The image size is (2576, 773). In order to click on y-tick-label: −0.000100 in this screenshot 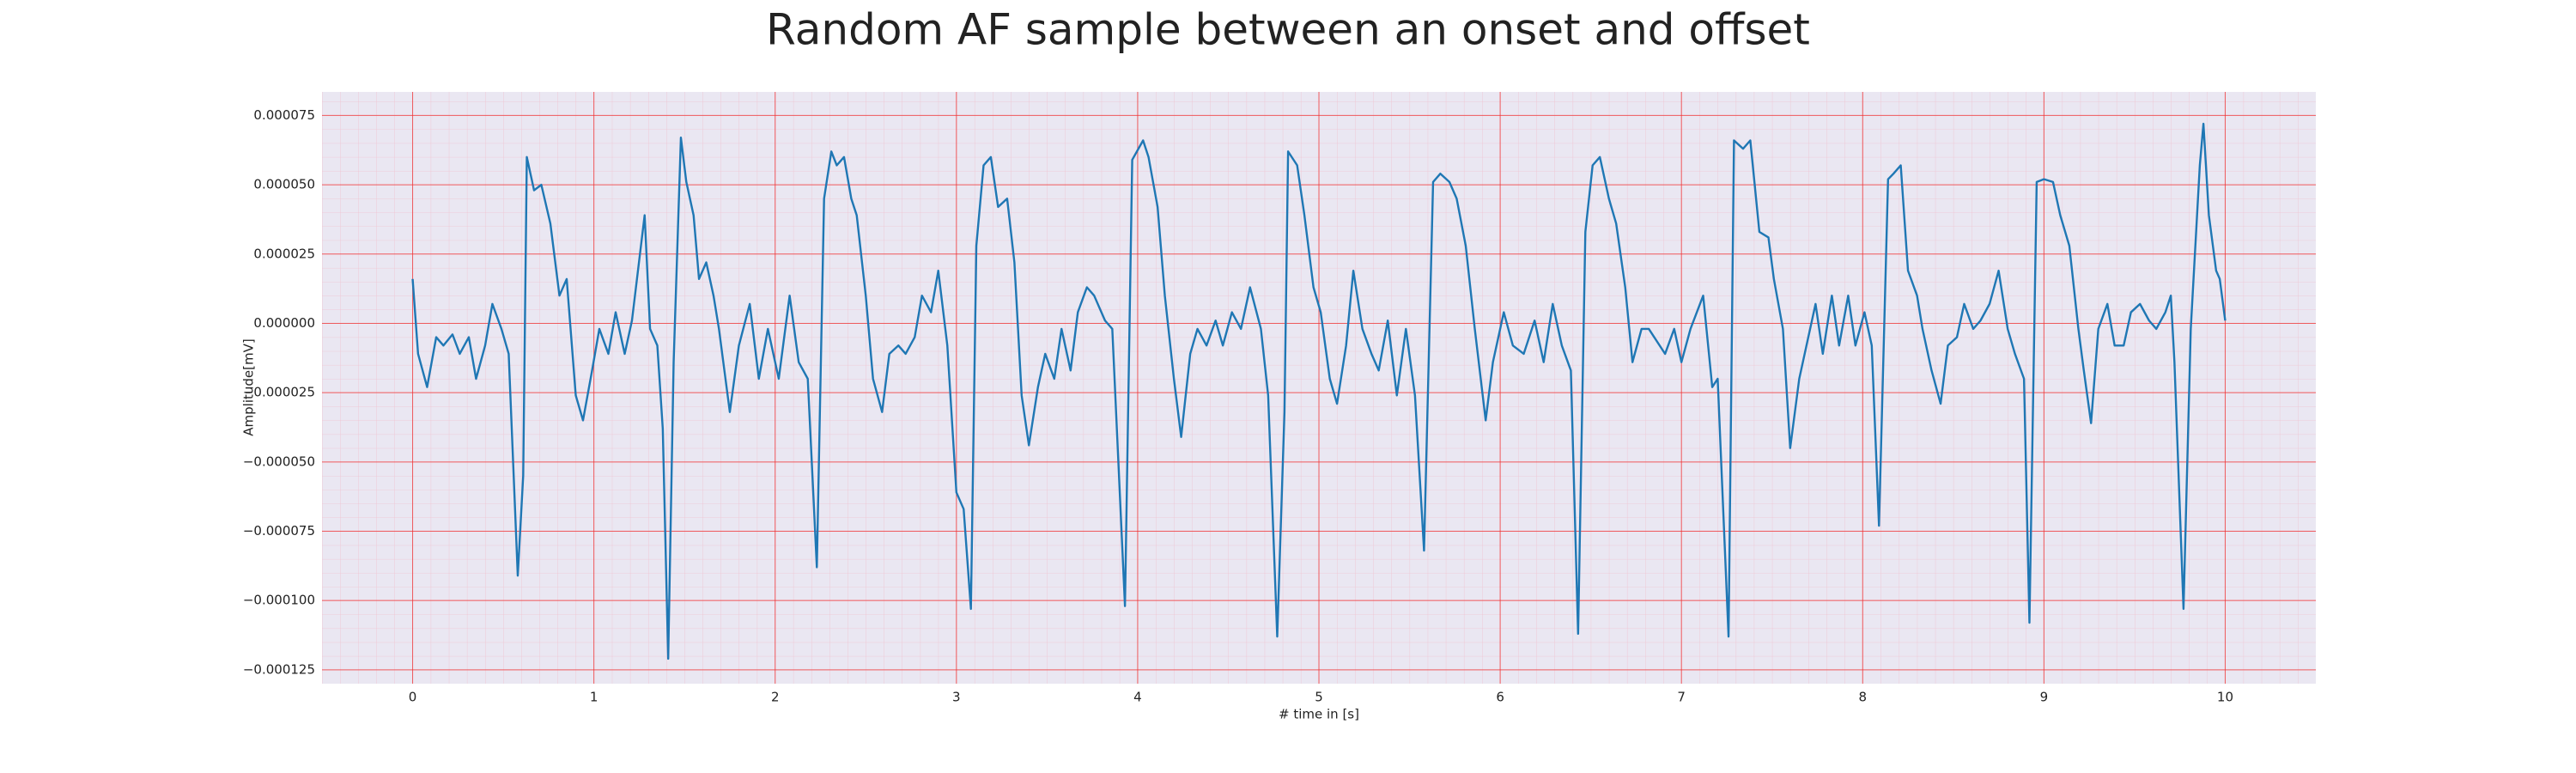, I will do `click(279, 600)`.